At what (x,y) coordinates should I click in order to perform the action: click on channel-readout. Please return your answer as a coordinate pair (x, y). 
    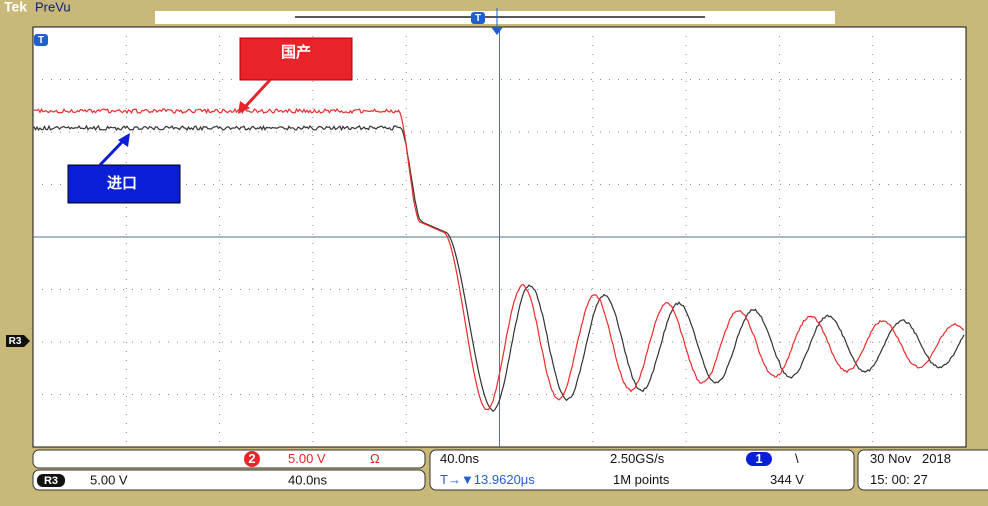
    Looking at the image, I should click on (229, 459).